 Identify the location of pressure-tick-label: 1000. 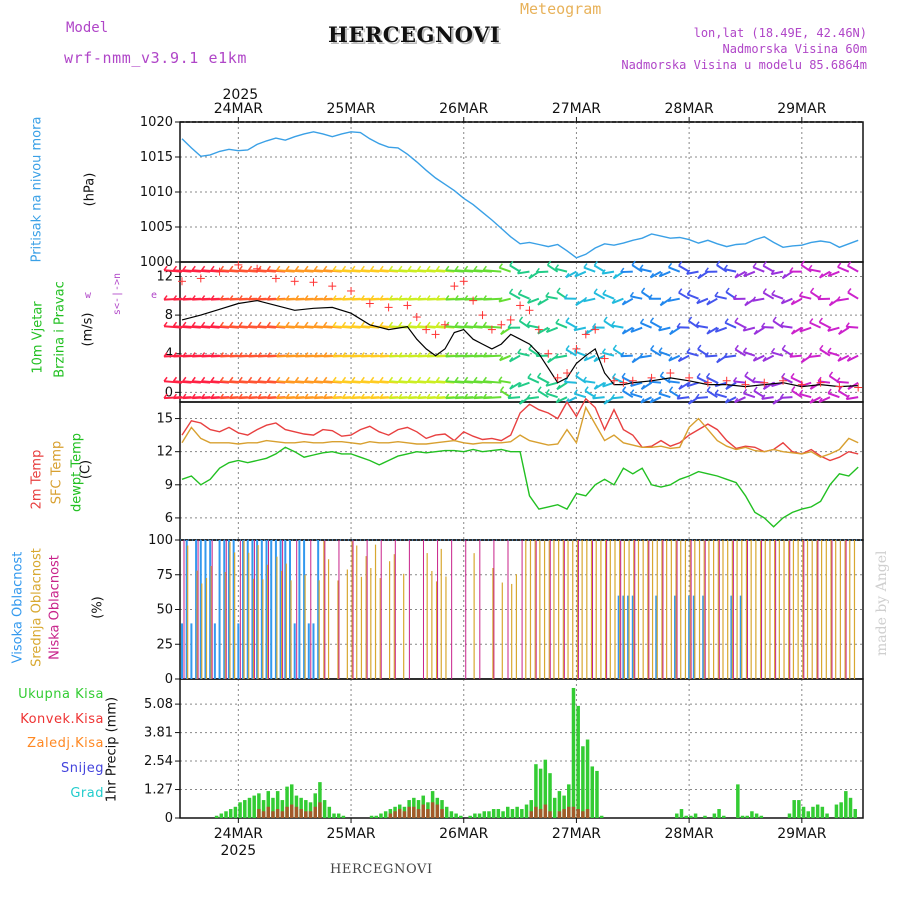
(156, 262).